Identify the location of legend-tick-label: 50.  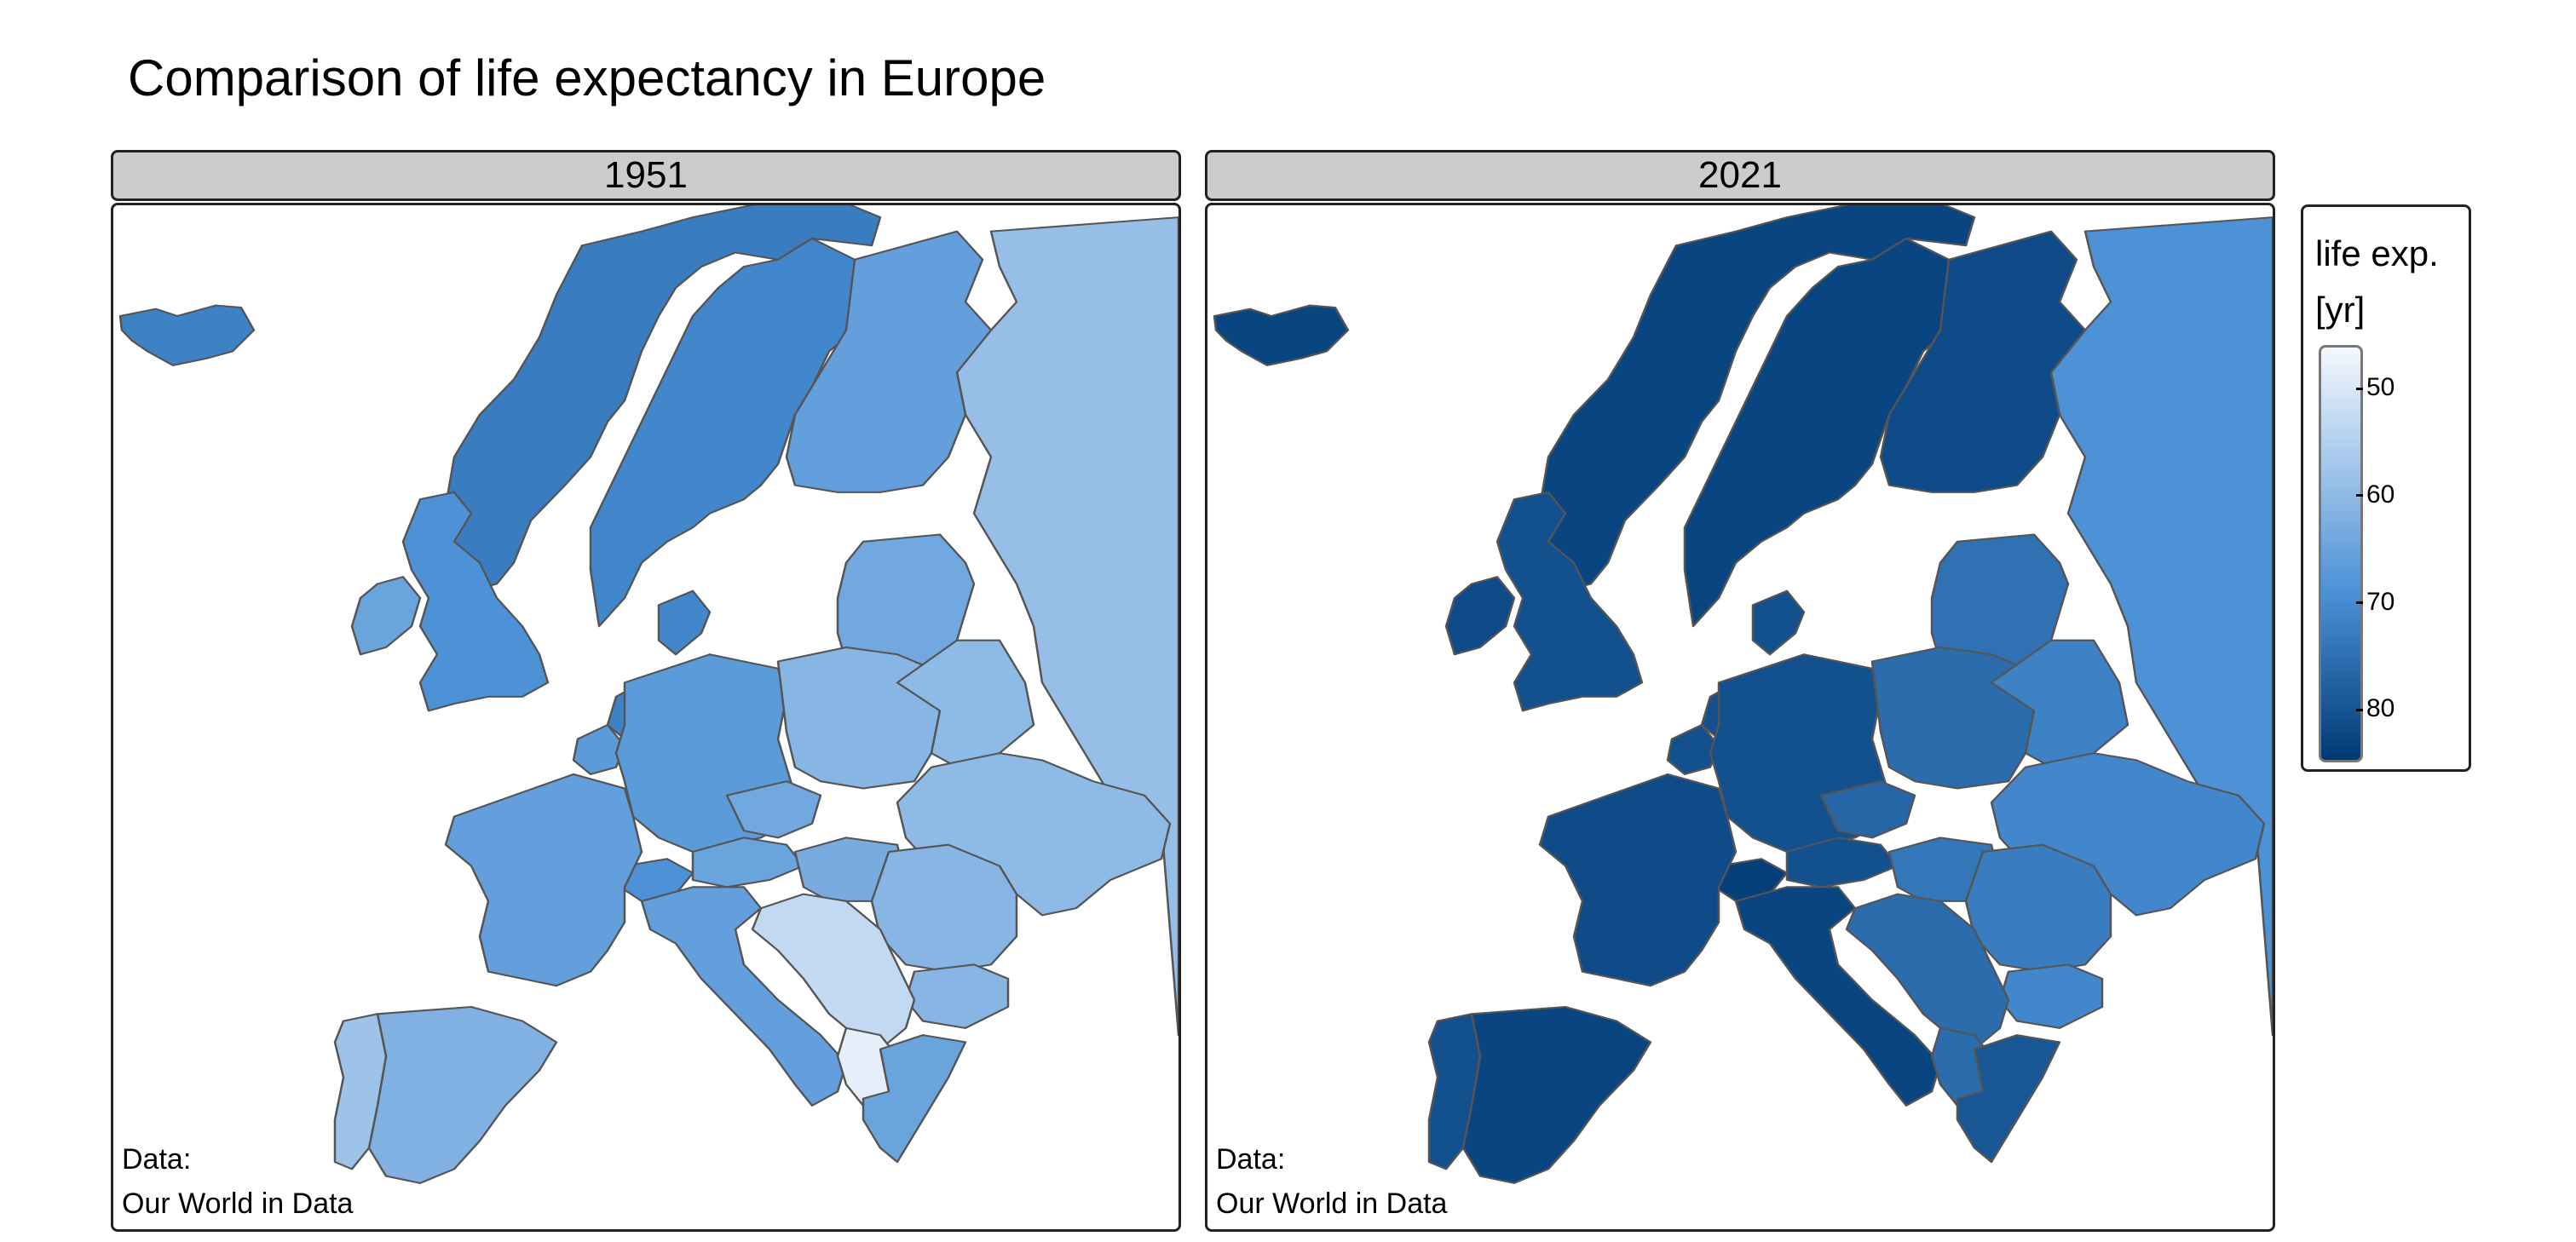
(2377, 388).